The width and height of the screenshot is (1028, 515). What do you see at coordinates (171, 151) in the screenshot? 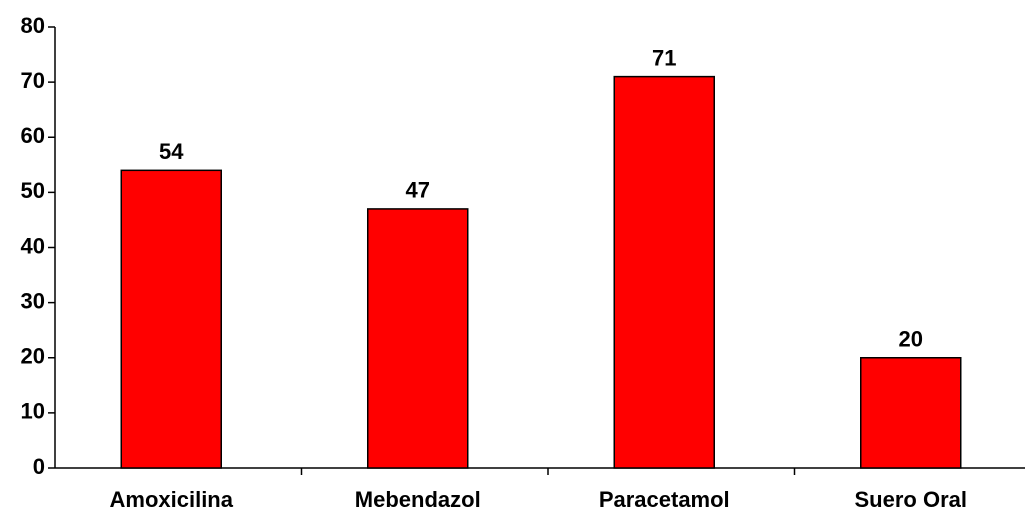
I see `data-label: 54` at bounding box center [171, 151].